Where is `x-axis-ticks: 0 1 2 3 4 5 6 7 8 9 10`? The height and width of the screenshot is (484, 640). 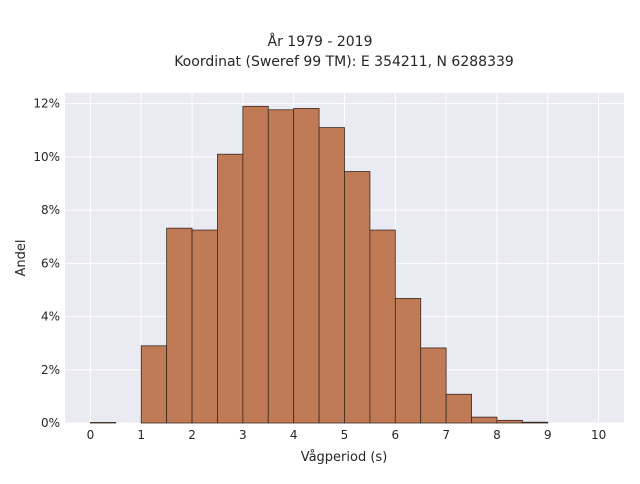
x-axis-ticks: 0 1 2 3 4 5 6 7 8 9 10 is located at coordinates (347, 435).